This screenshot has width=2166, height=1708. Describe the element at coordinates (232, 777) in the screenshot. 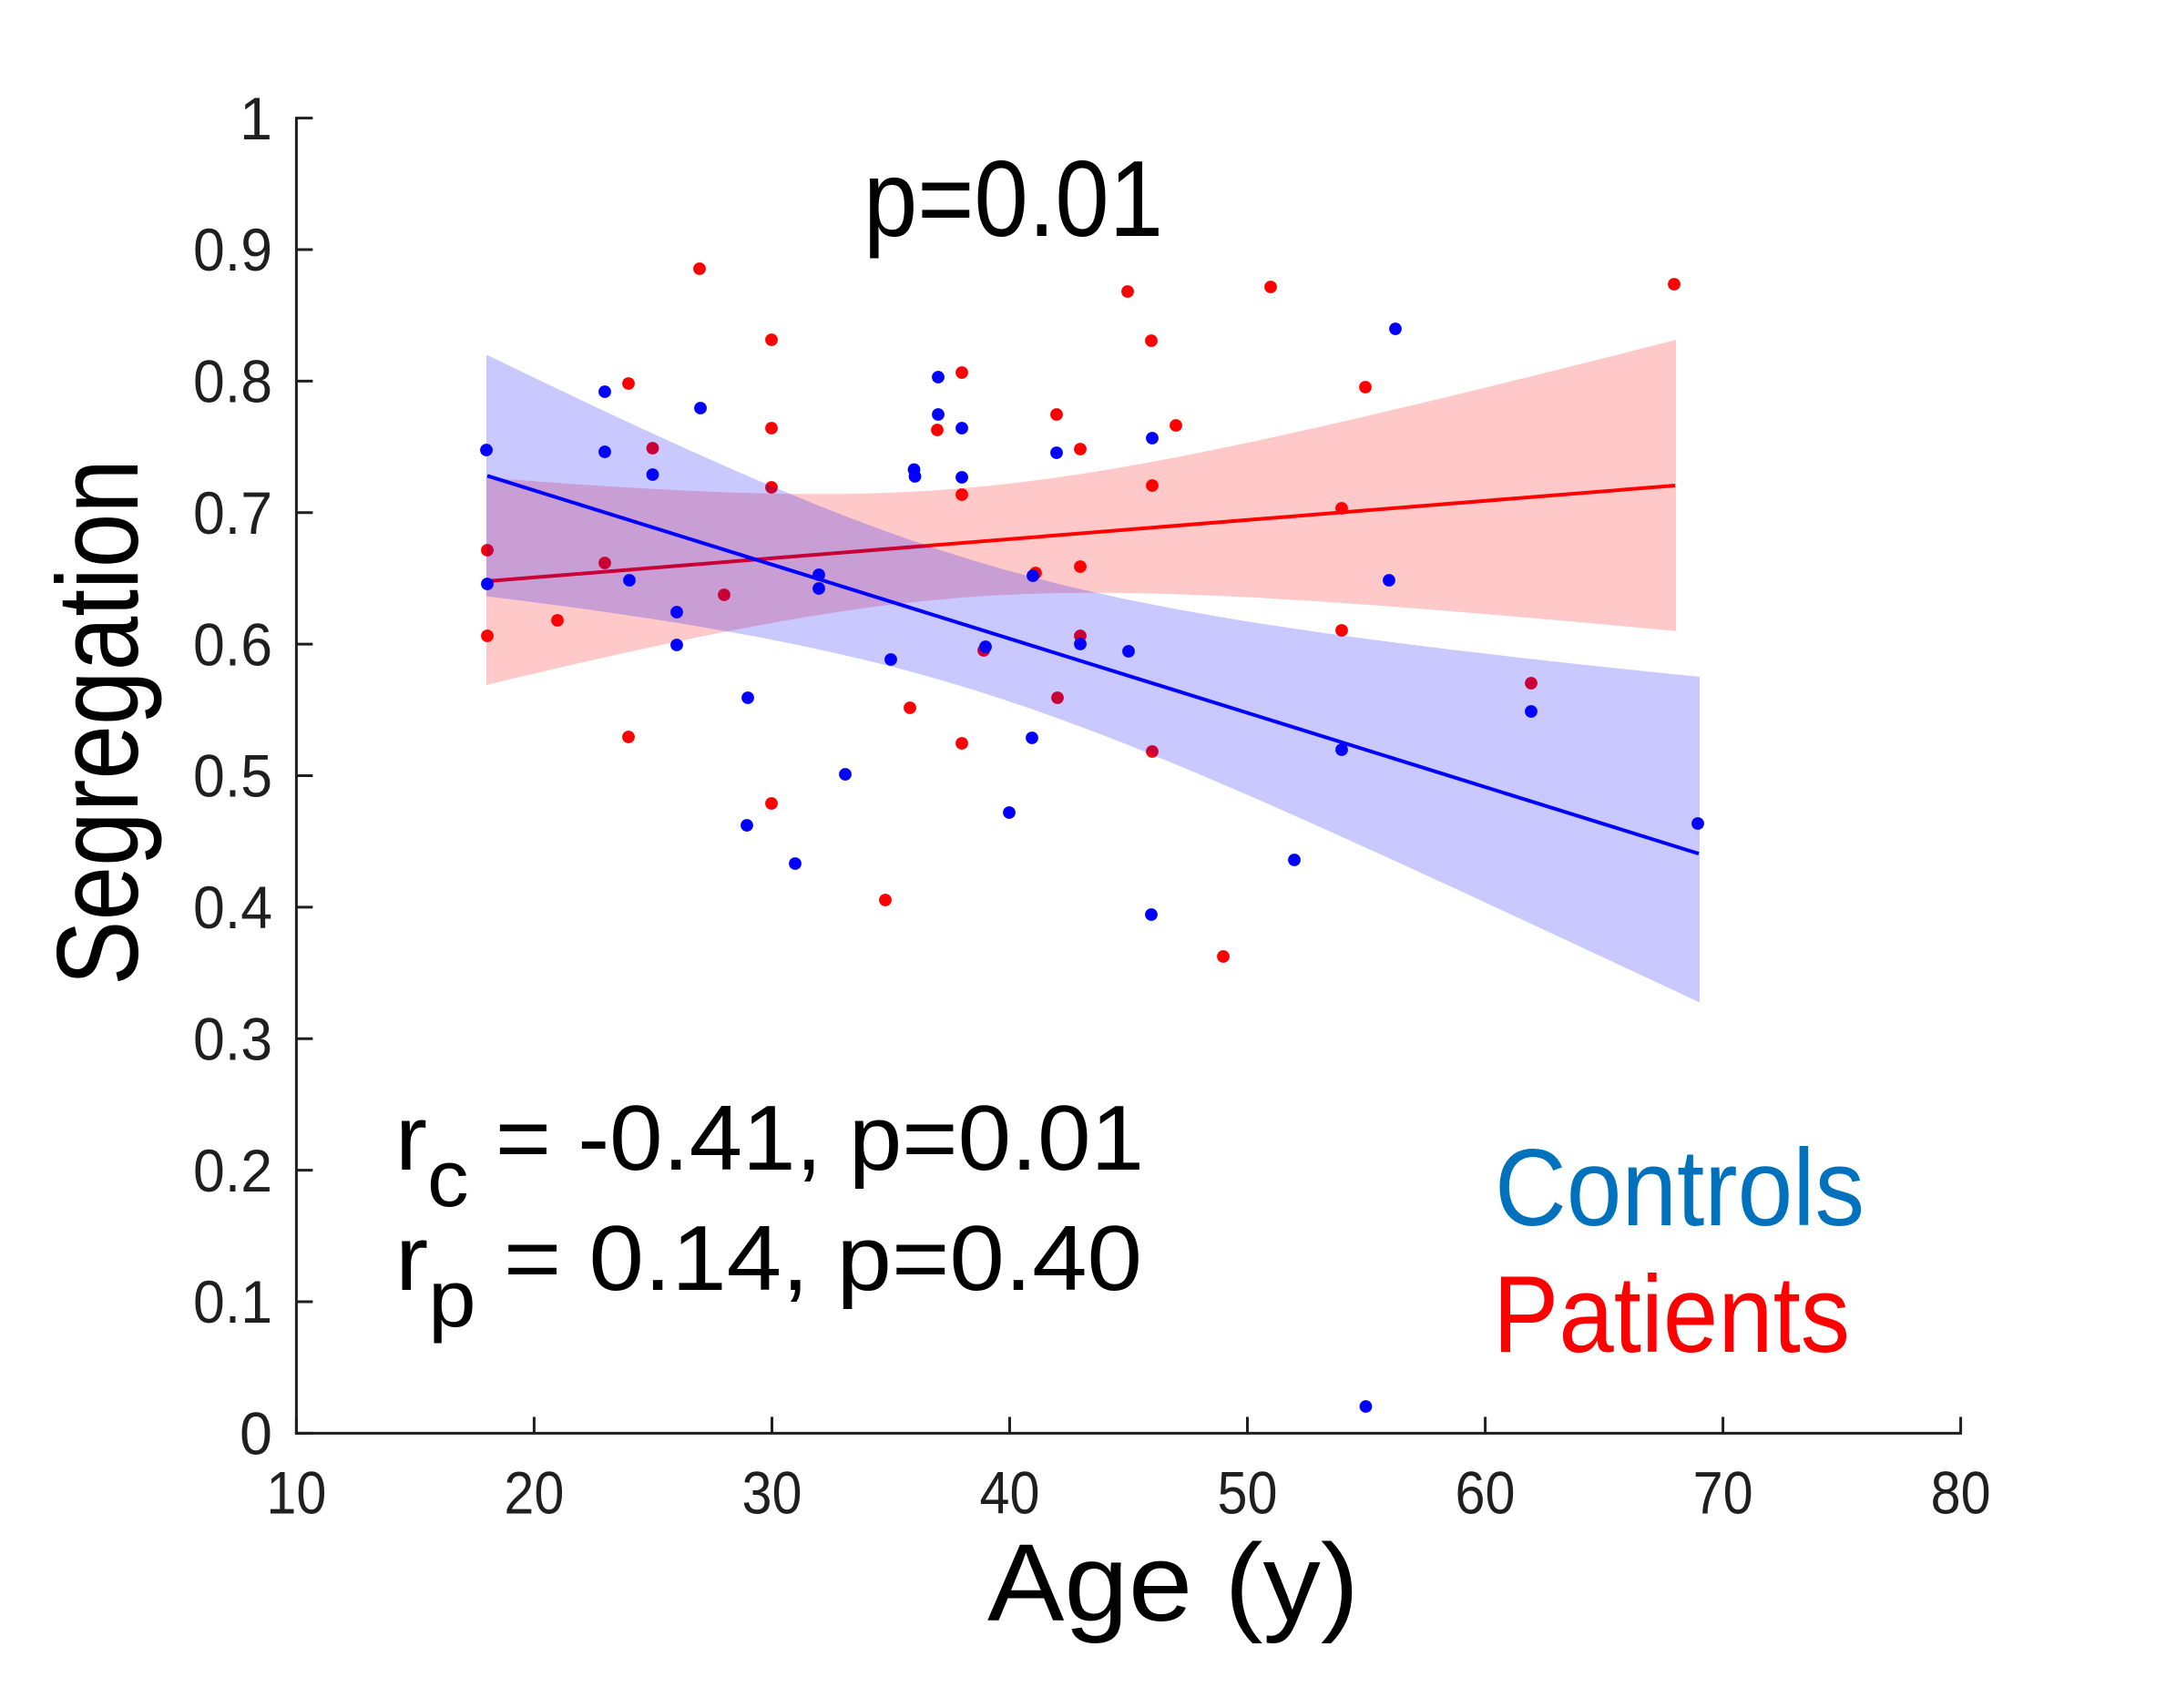

I see `svg-text: 0.5` at that location.